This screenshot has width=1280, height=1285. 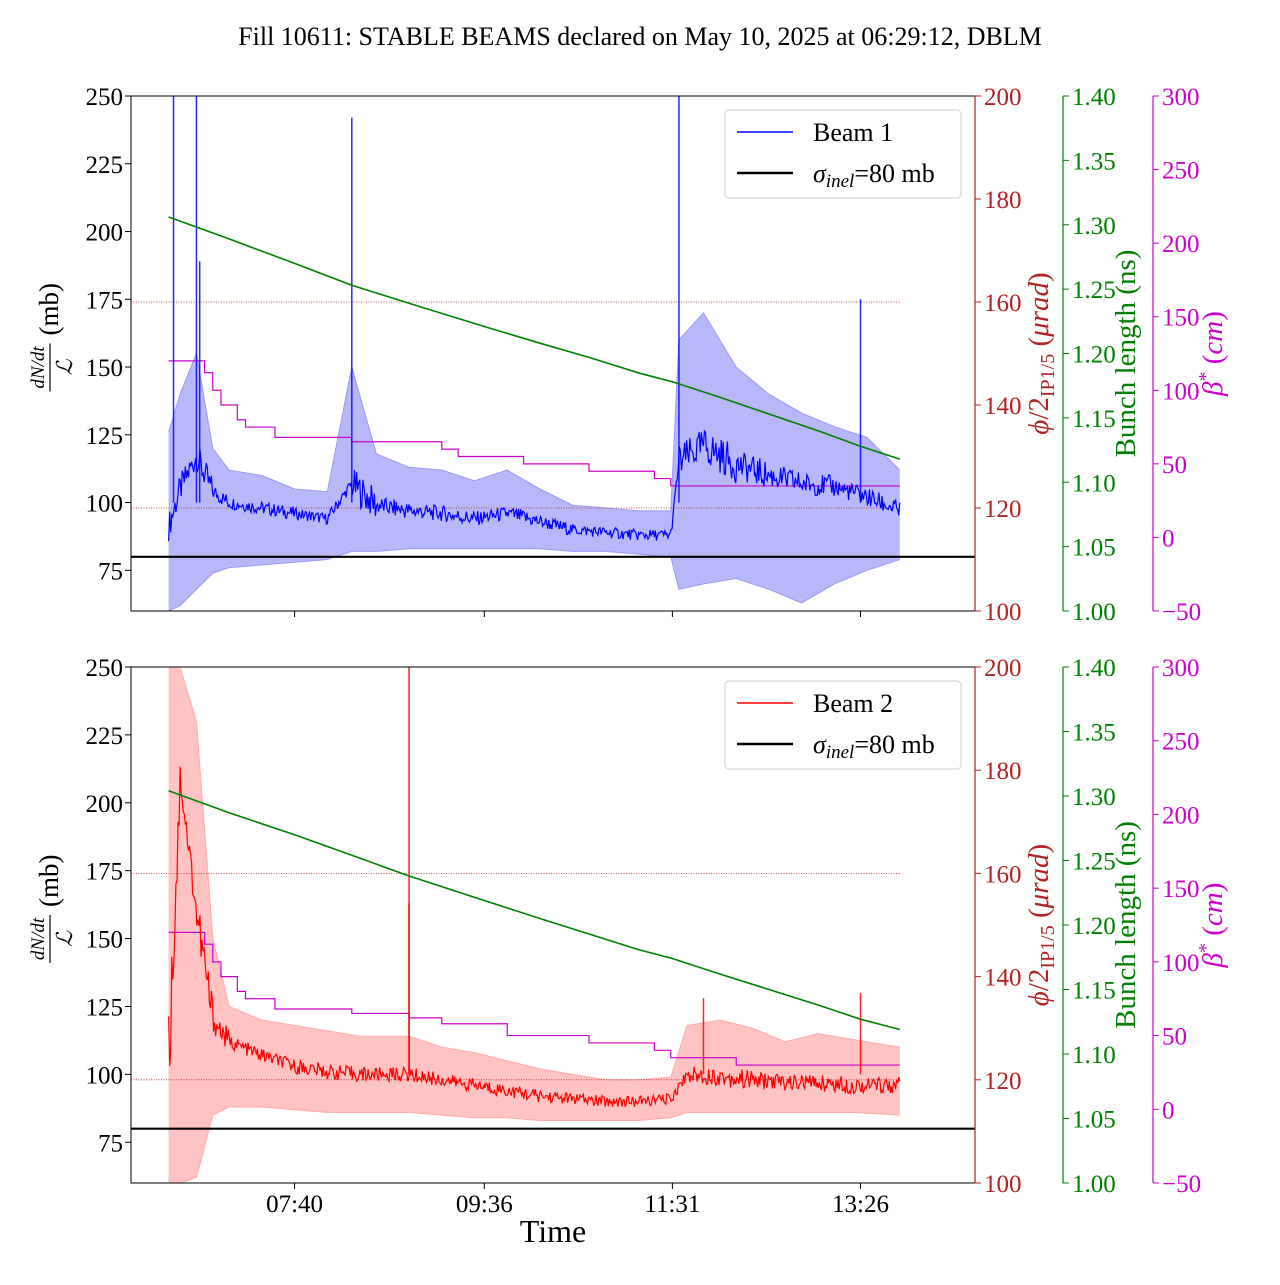 What do you see at coordinates (1094, 926) in the screenshot?
I see `secondary-y-tick-label: 1.20` at bounding box center [1094, 926].